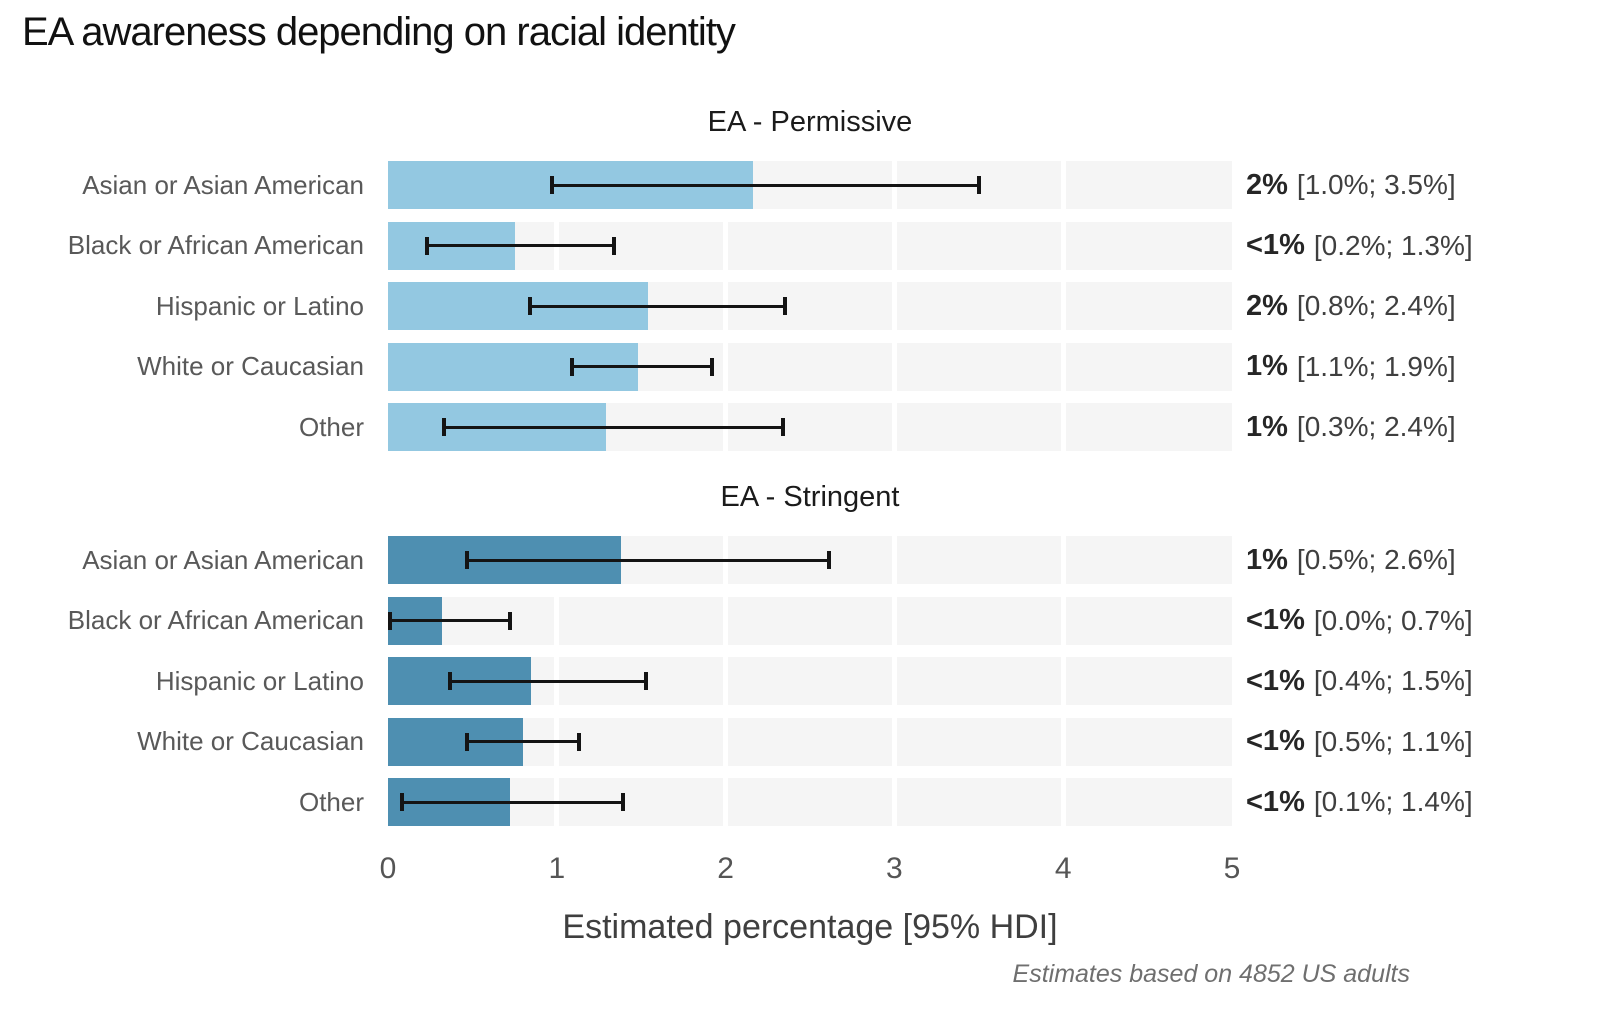  I want to click on x-tick-label: 1, so click(557, 868).